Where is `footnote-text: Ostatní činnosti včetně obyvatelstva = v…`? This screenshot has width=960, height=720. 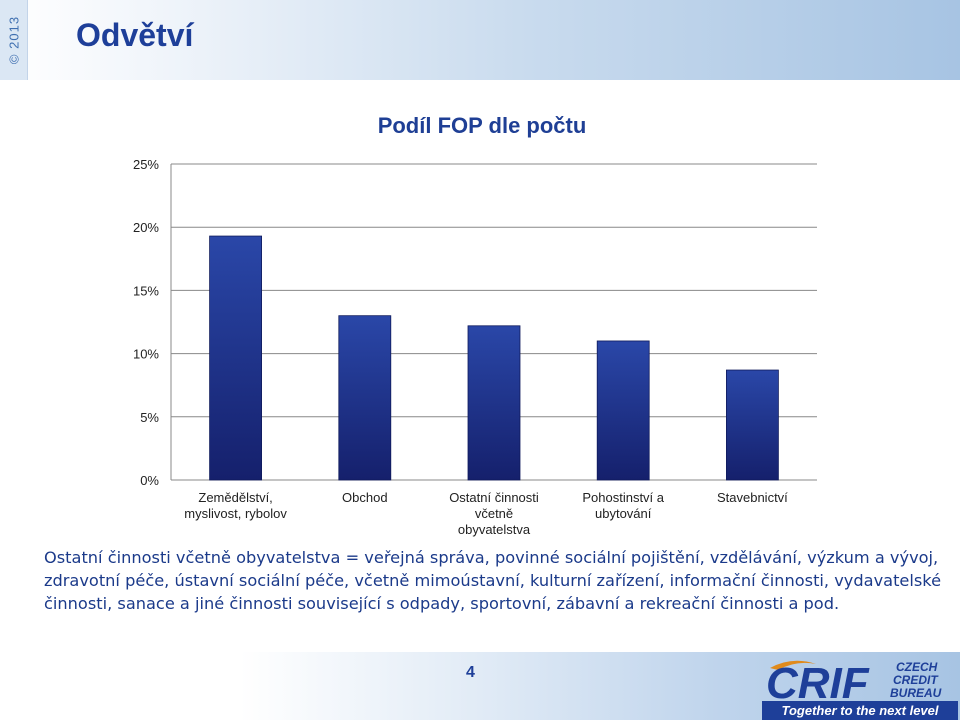 footnote-text: Ostatní činnosti včetně obyvatelstva = v… is located at coordinates (493, 580).